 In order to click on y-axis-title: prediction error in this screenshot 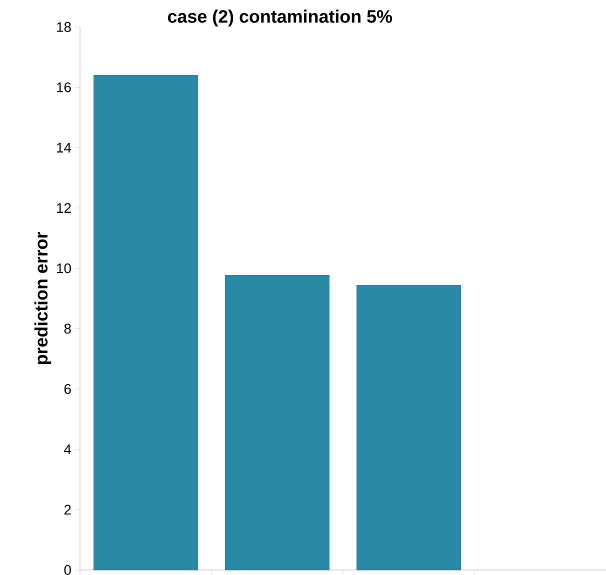, I will do `click(43, 298)`.